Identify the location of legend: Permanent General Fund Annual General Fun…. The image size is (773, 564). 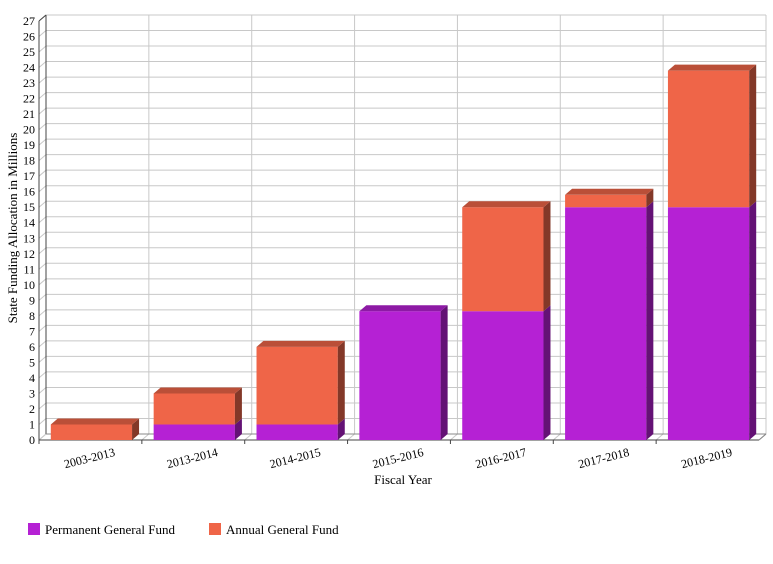
(183, 529).